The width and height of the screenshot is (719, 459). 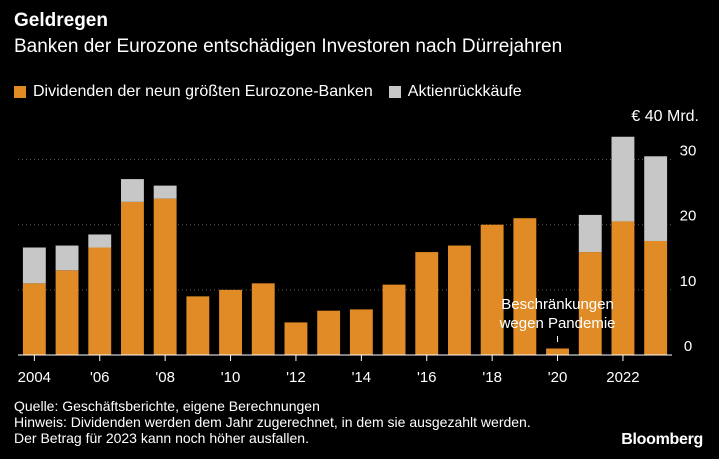 I want to click on y-tick-label: 20, so click(x=688, y=216).